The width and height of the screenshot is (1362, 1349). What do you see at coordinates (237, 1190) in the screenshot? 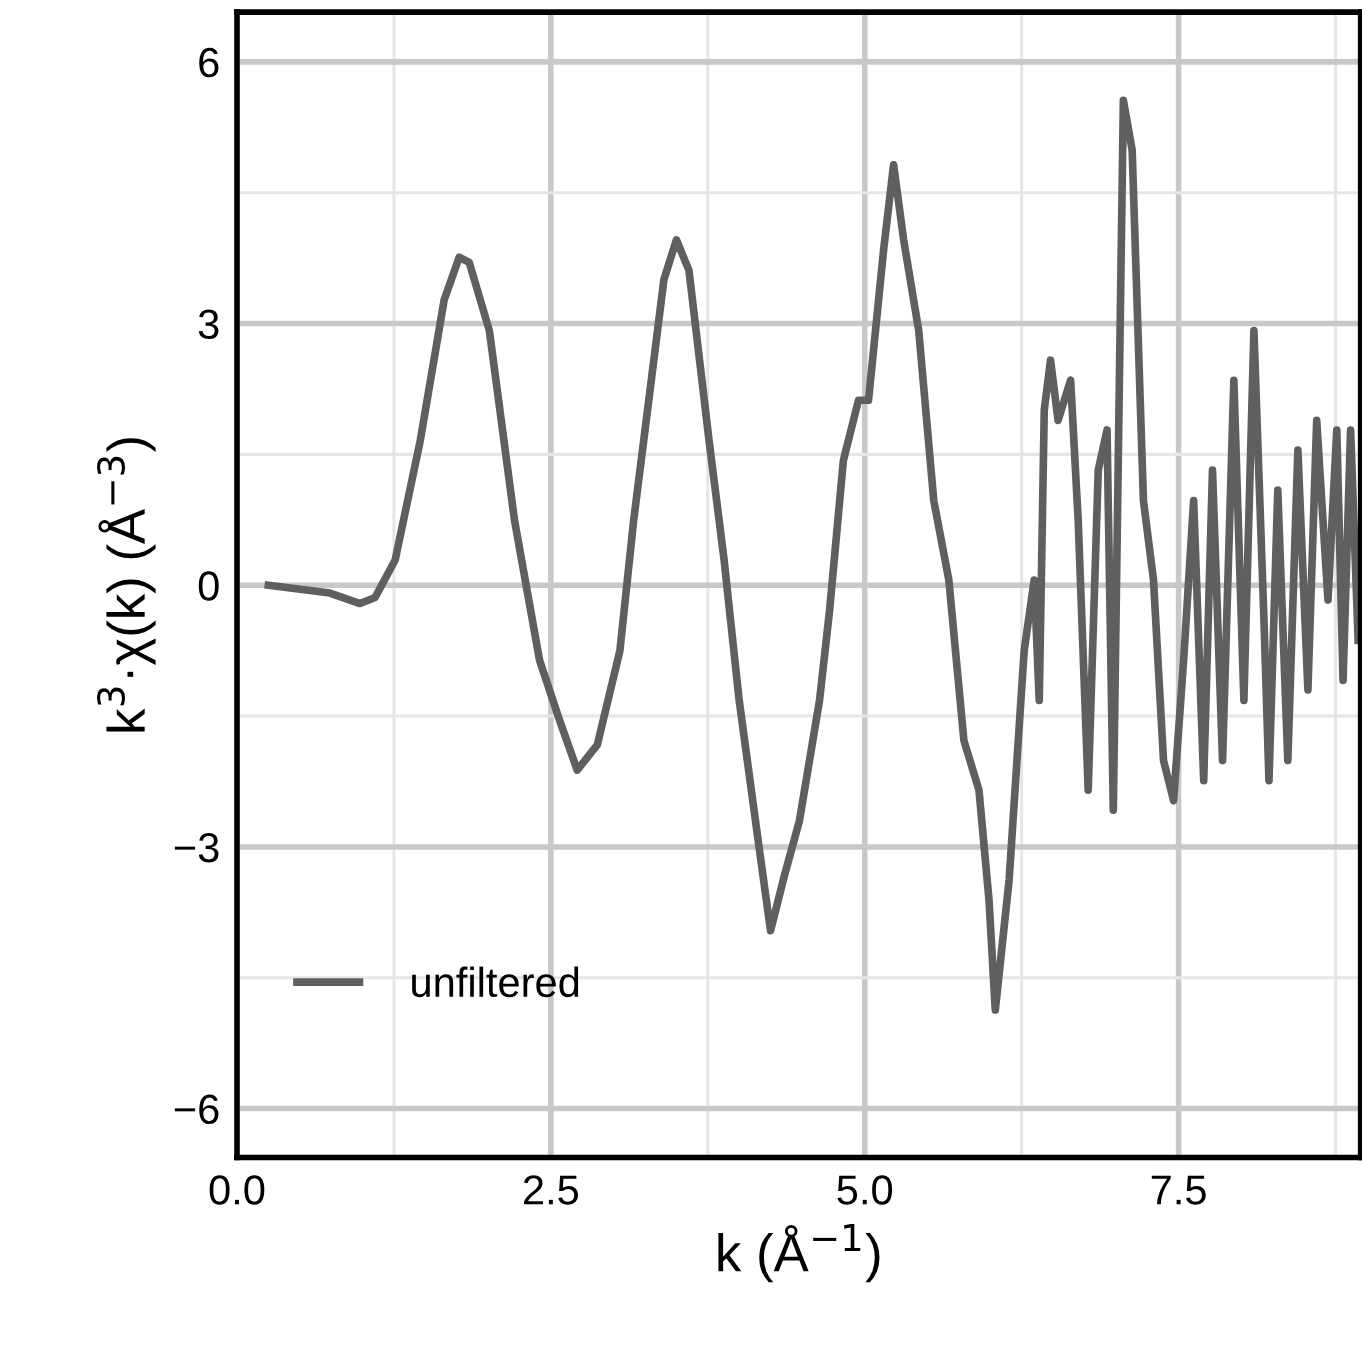
I see `x-tick-label: 0.0` at bounding box center [237, 1190].